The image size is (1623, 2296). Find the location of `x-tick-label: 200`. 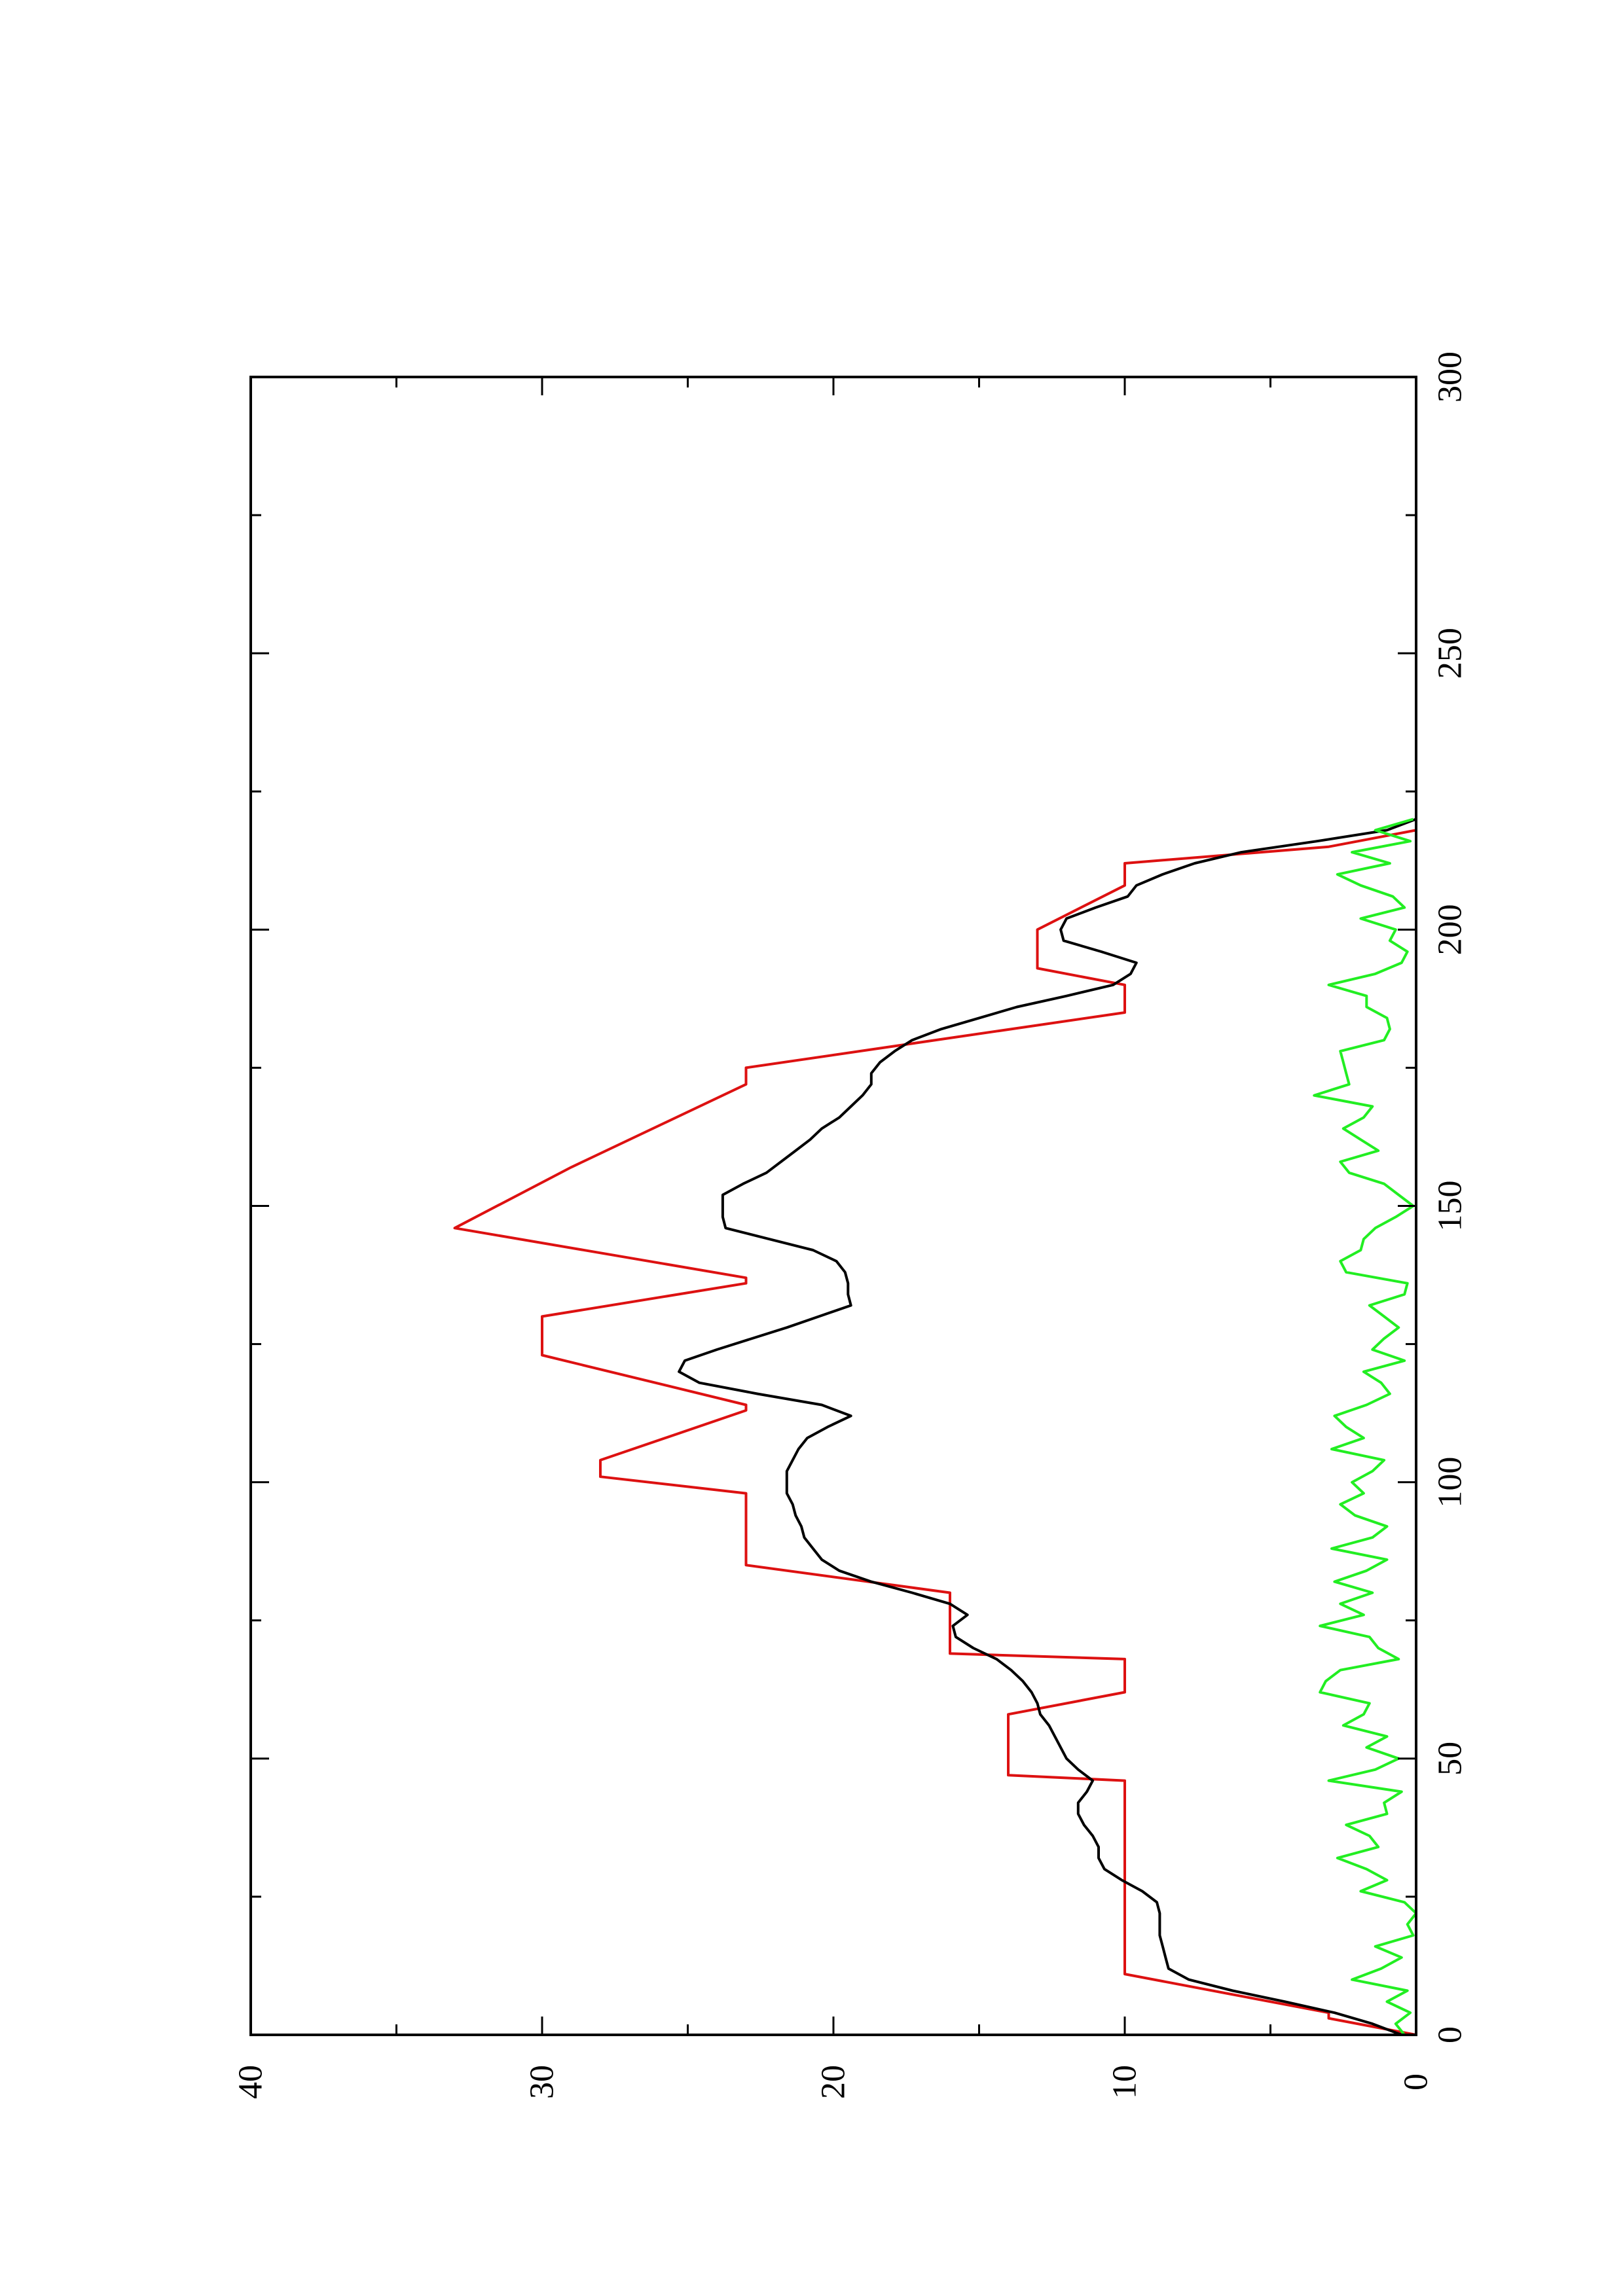

x-tick-label: 200 is located at coordinates (1450, 929).